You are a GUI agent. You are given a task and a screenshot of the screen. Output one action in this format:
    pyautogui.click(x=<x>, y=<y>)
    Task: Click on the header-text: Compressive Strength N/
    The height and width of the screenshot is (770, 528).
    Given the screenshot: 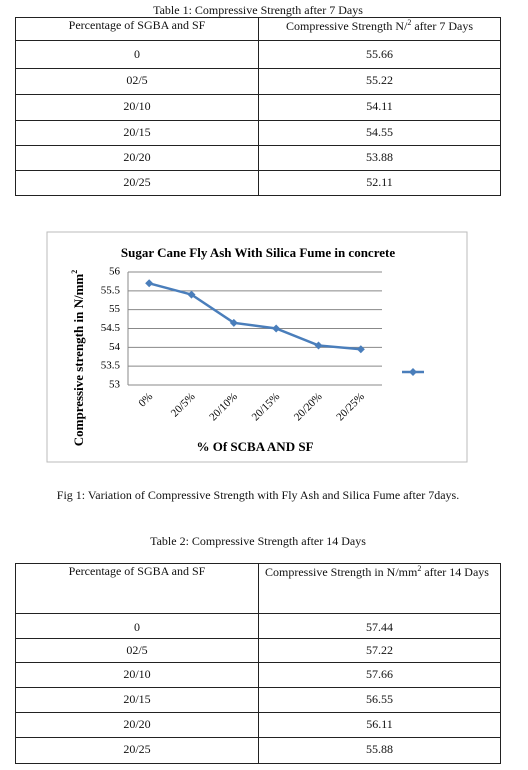 What is the action you would take?
    pyautogui.click(x=347, y=26)
    